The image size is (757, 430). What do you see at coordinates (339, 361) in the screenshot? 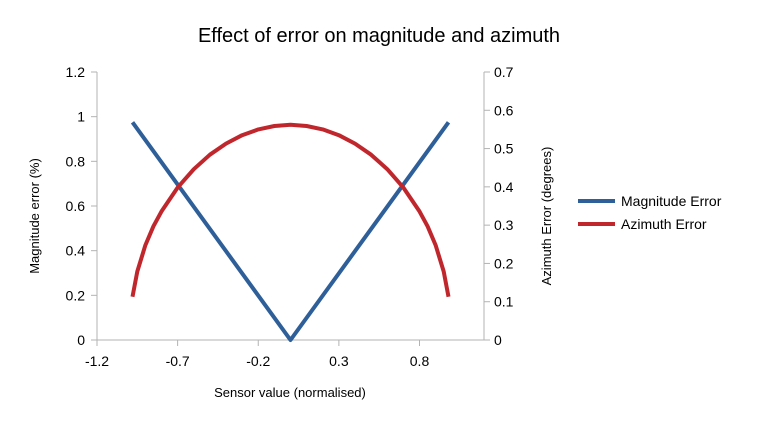
I see `x-tick-label: 0.3` at bounding box center [339, 361].